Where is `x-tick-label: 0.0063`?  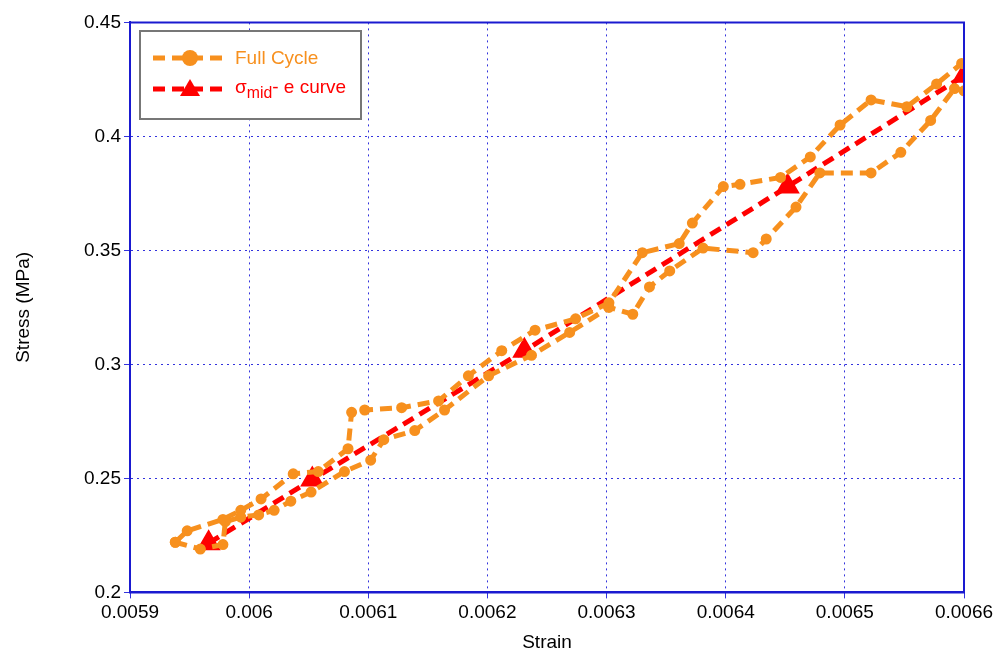
x-tick-label: 0.0063 is located at coordinates (606, 612).